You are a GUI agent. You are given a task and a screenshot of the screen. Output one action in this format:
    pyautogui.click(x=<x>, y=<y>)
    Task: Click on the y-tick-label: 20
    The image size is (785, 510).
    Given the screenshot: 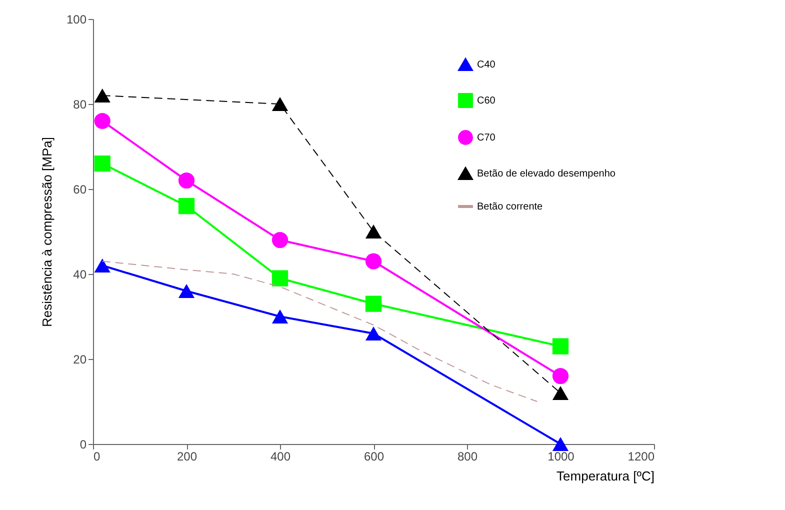 What is the action you would take?
    pyautogui.click(x=80, y=359)
    